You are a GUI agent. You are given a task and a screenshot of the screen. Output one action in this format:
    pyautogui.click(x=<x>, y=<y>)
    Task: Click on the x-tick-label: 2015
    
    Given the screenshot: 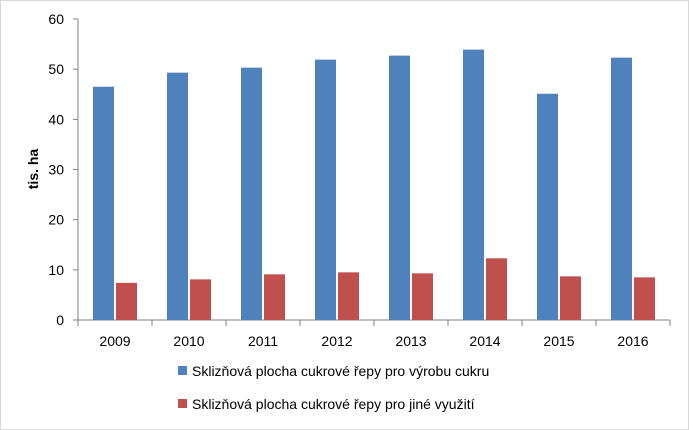 What is the action you would take?
    pyautogui.click(x=558, y=341)
    